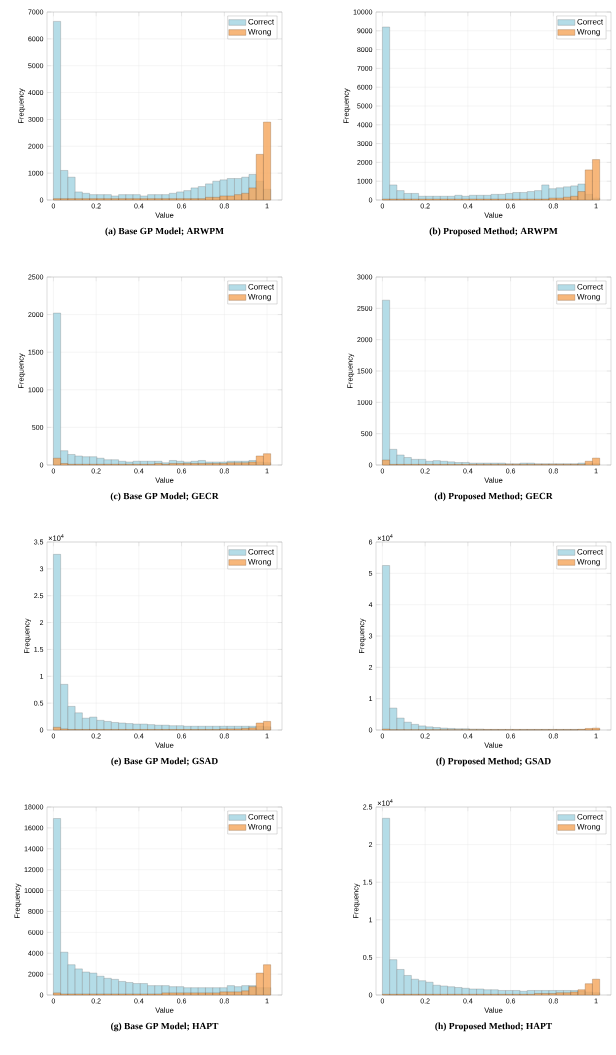 The image size is (616, 1055). Describe the element at coordinates (165, 1027) in the screenshot. I see `text: (g) Base GP Model; HAPT` at that location.